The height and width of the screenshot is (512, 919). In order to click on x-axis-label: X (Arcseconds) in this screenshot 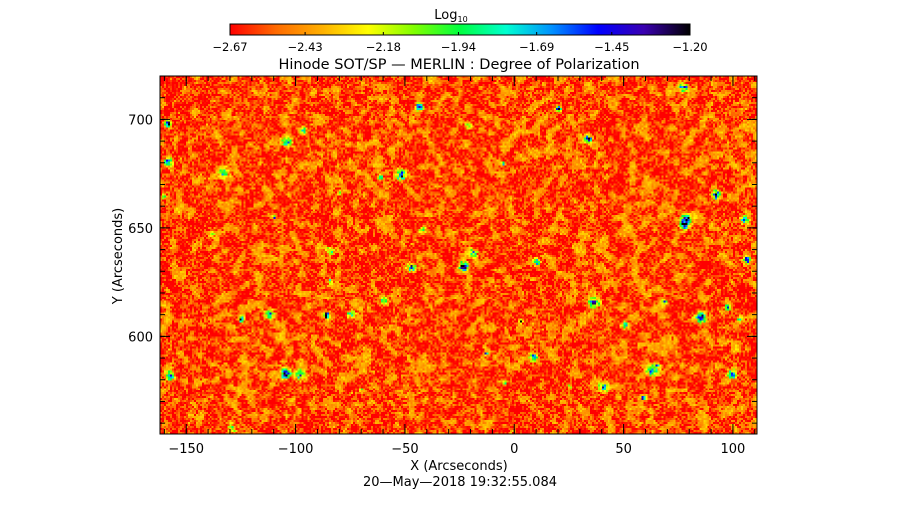, I will do `click(458, 466)`.